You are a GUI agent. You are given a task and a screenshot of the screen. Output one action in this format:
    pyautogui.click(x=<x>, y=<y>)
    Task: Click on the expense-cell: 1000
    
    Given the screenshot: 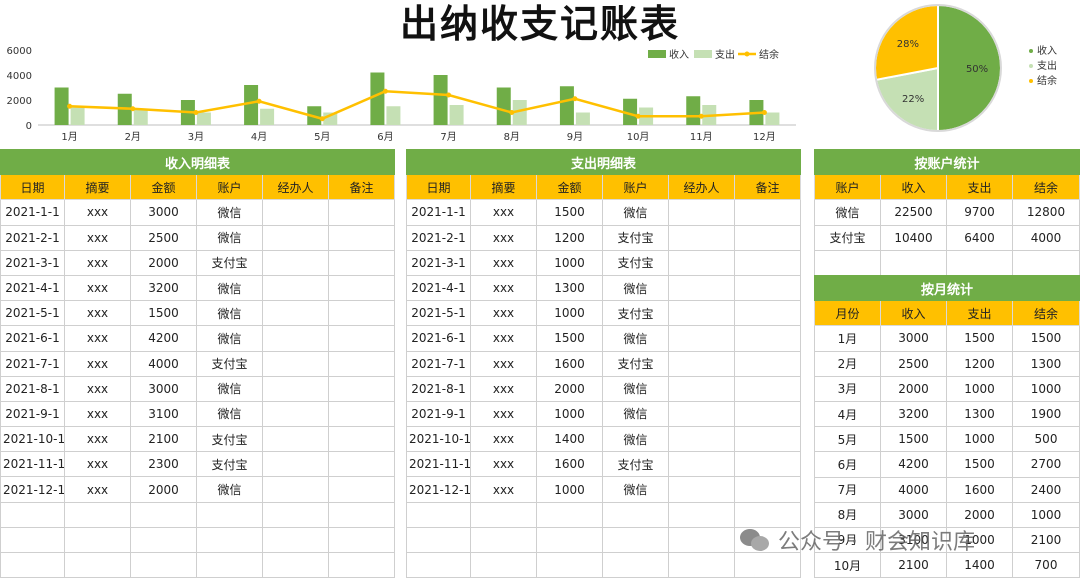 What is the action you would take?
    pyautogui.click(x=569, y=313)
    